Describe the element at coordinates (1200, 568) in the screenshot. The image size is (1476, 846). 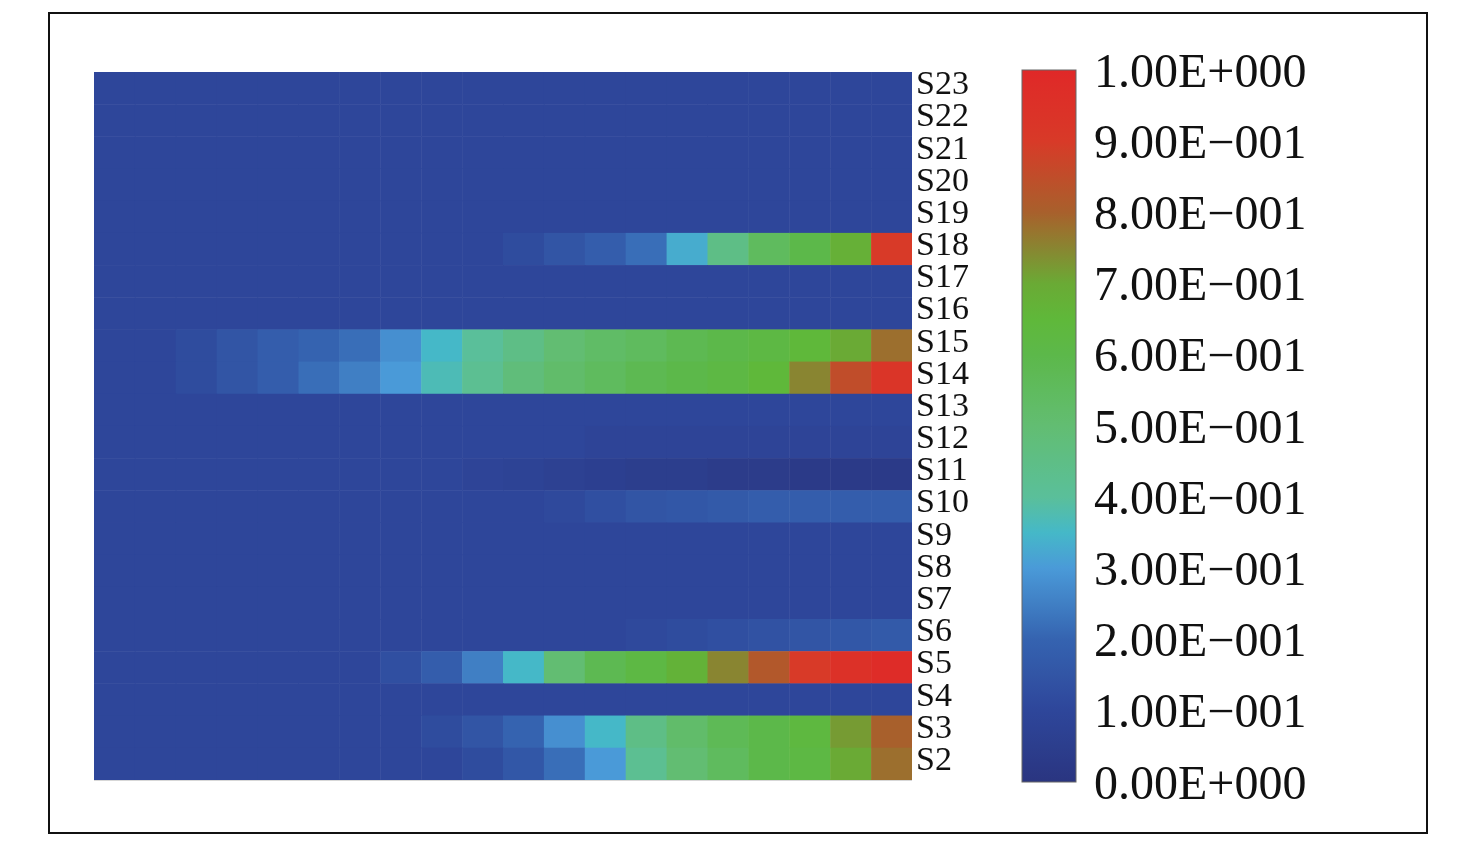
I see `color-bar-label: 3.00E−001` at that location.